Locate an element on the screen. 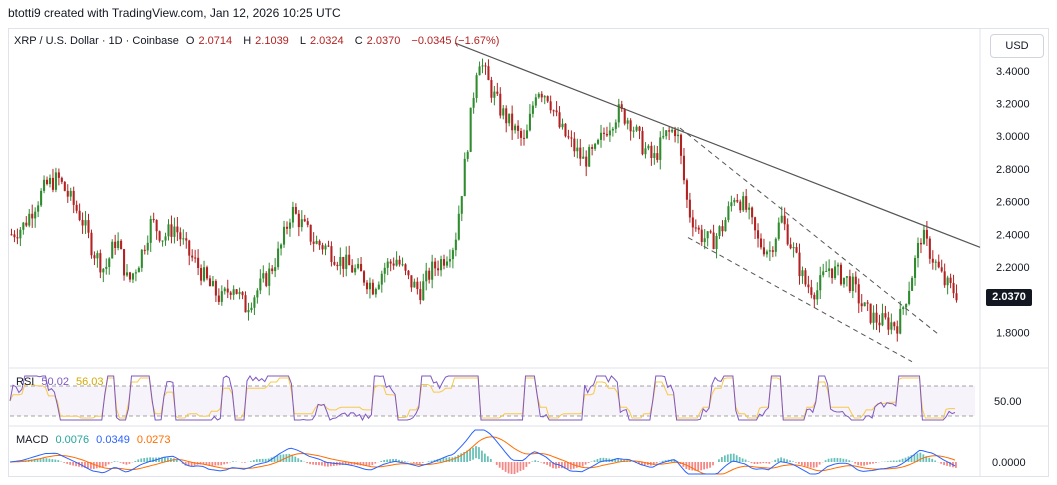 The height and width of the screenshot is (485, 1057). rsi-legend: RSI 50.02 56.03 is located at coordinates (62, 382).